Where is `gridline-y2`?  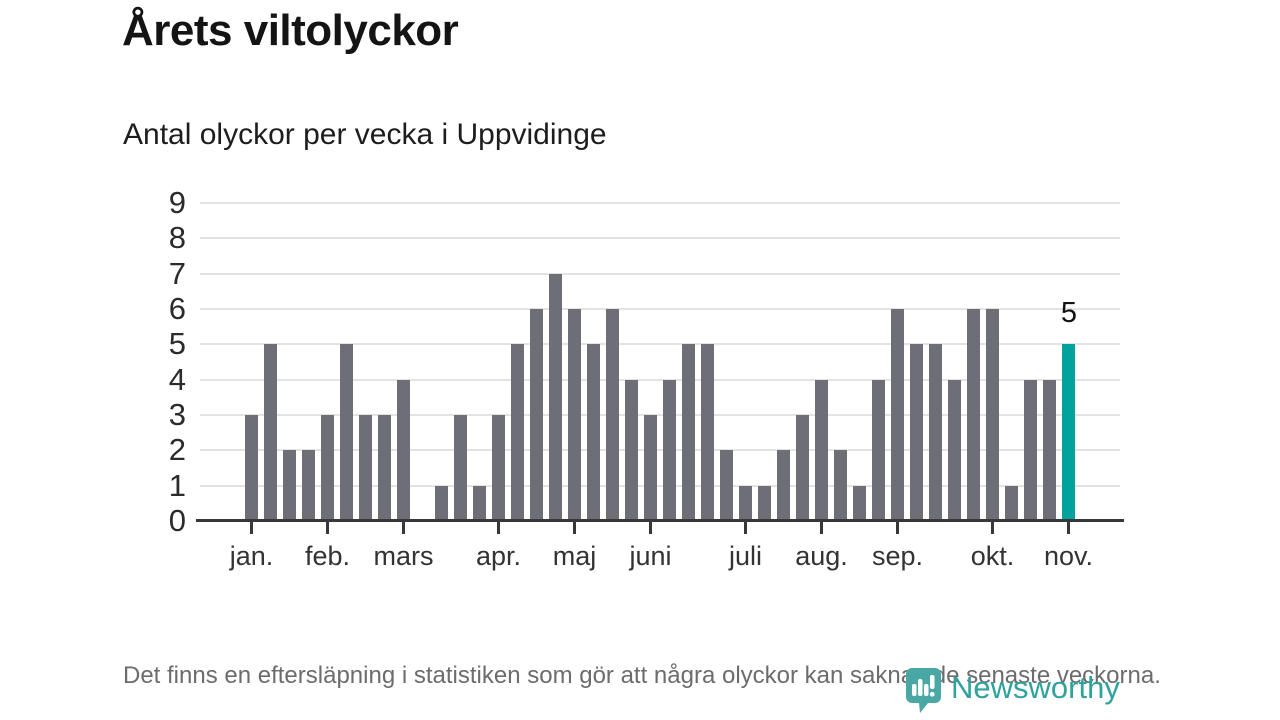 gridline-y2 is located at coordinates (660, 450).